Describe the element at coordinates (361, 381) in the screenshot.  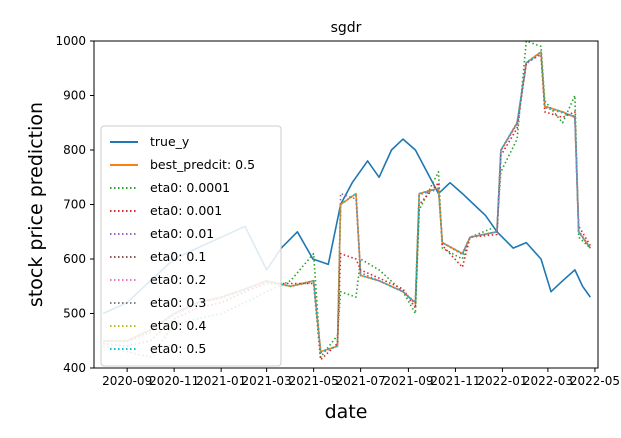
I see `x-tick-label: 2021-07` at that location.